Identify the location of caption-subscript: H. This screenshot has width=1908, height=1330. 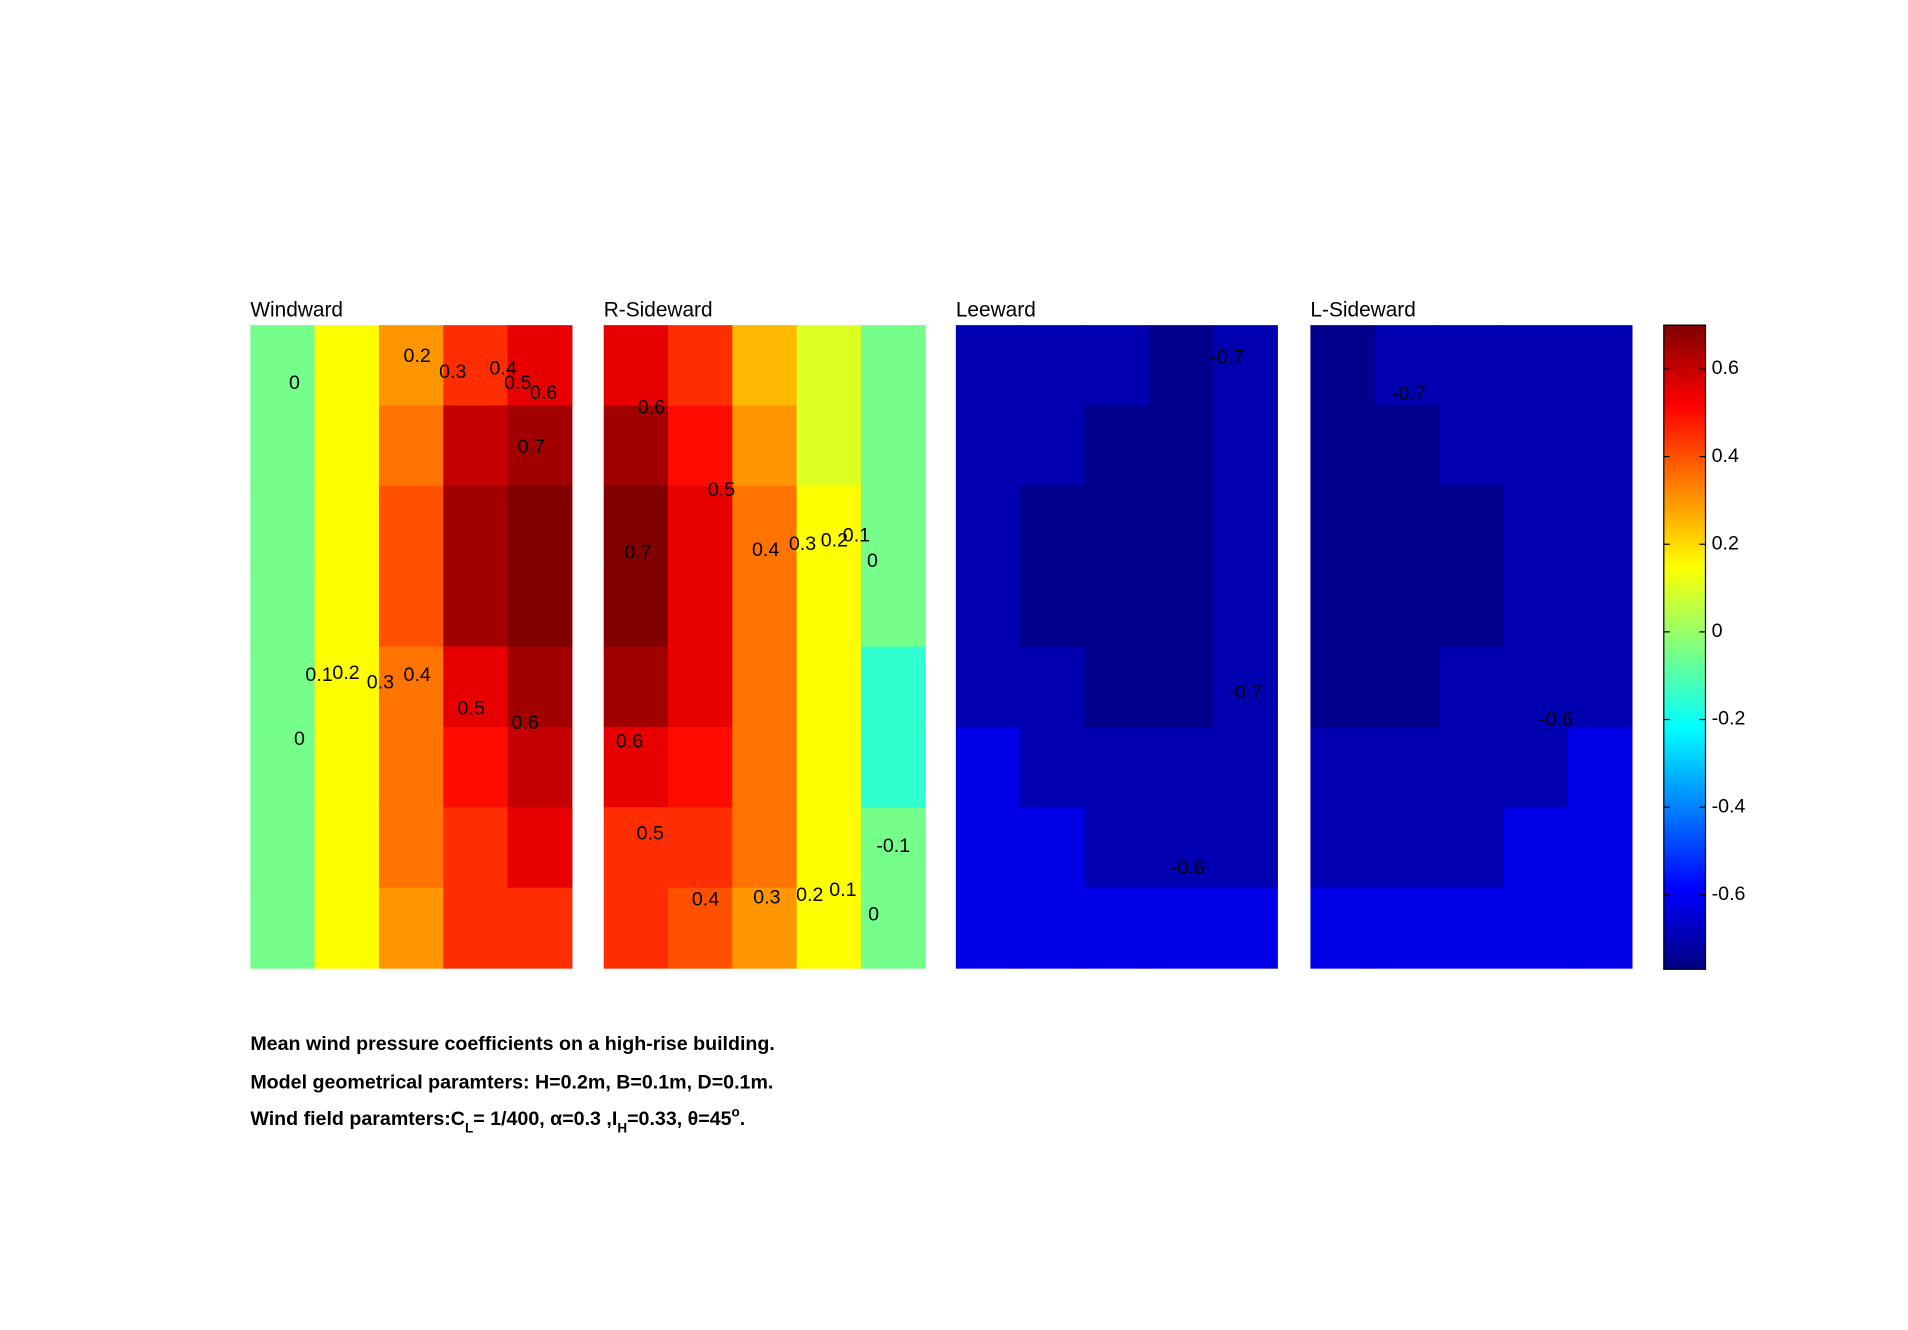
(622, 1127).